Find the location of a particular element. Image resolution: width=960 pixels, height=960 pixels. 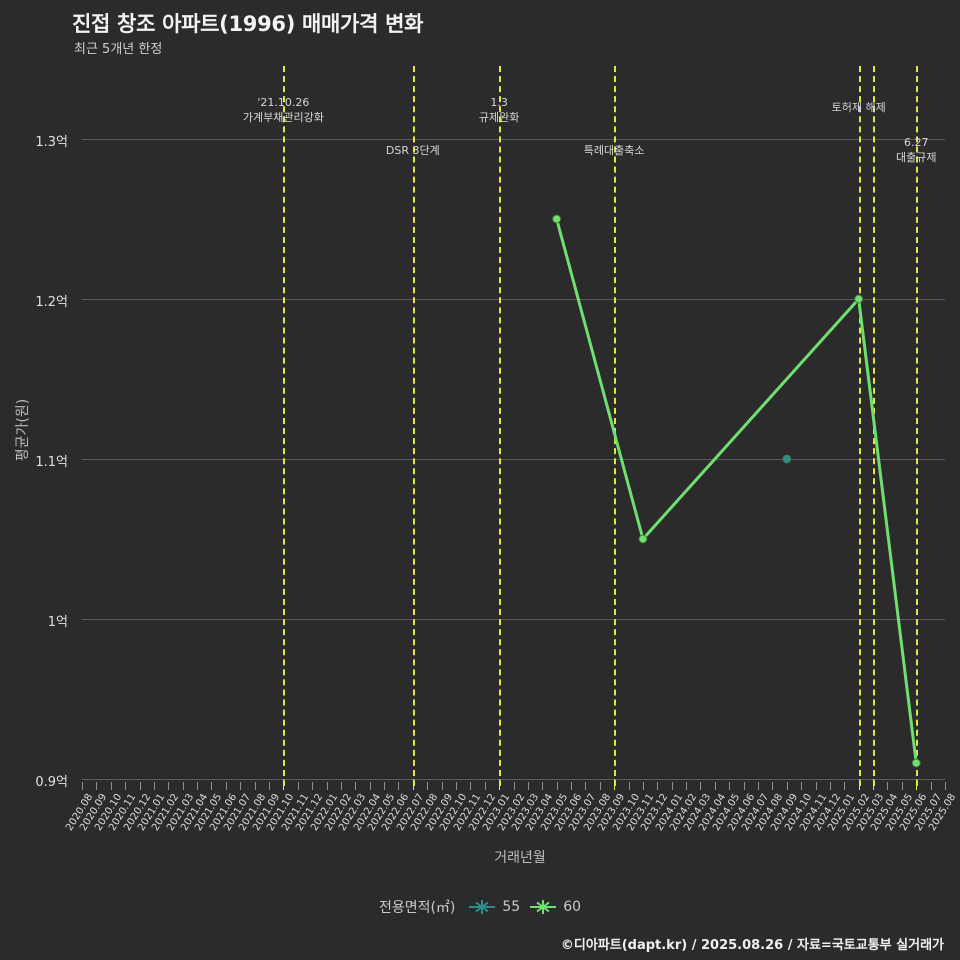

event-annotation: 토허제 해제 is located at coordinates (859, 107).